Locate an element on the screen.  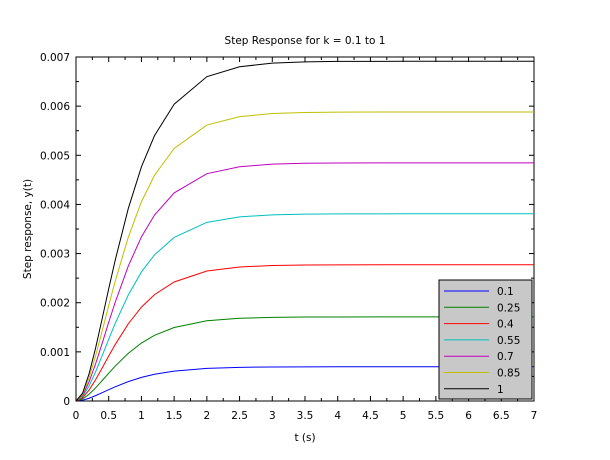
x-tick-label: 5 is located at coordinates (403, 416).